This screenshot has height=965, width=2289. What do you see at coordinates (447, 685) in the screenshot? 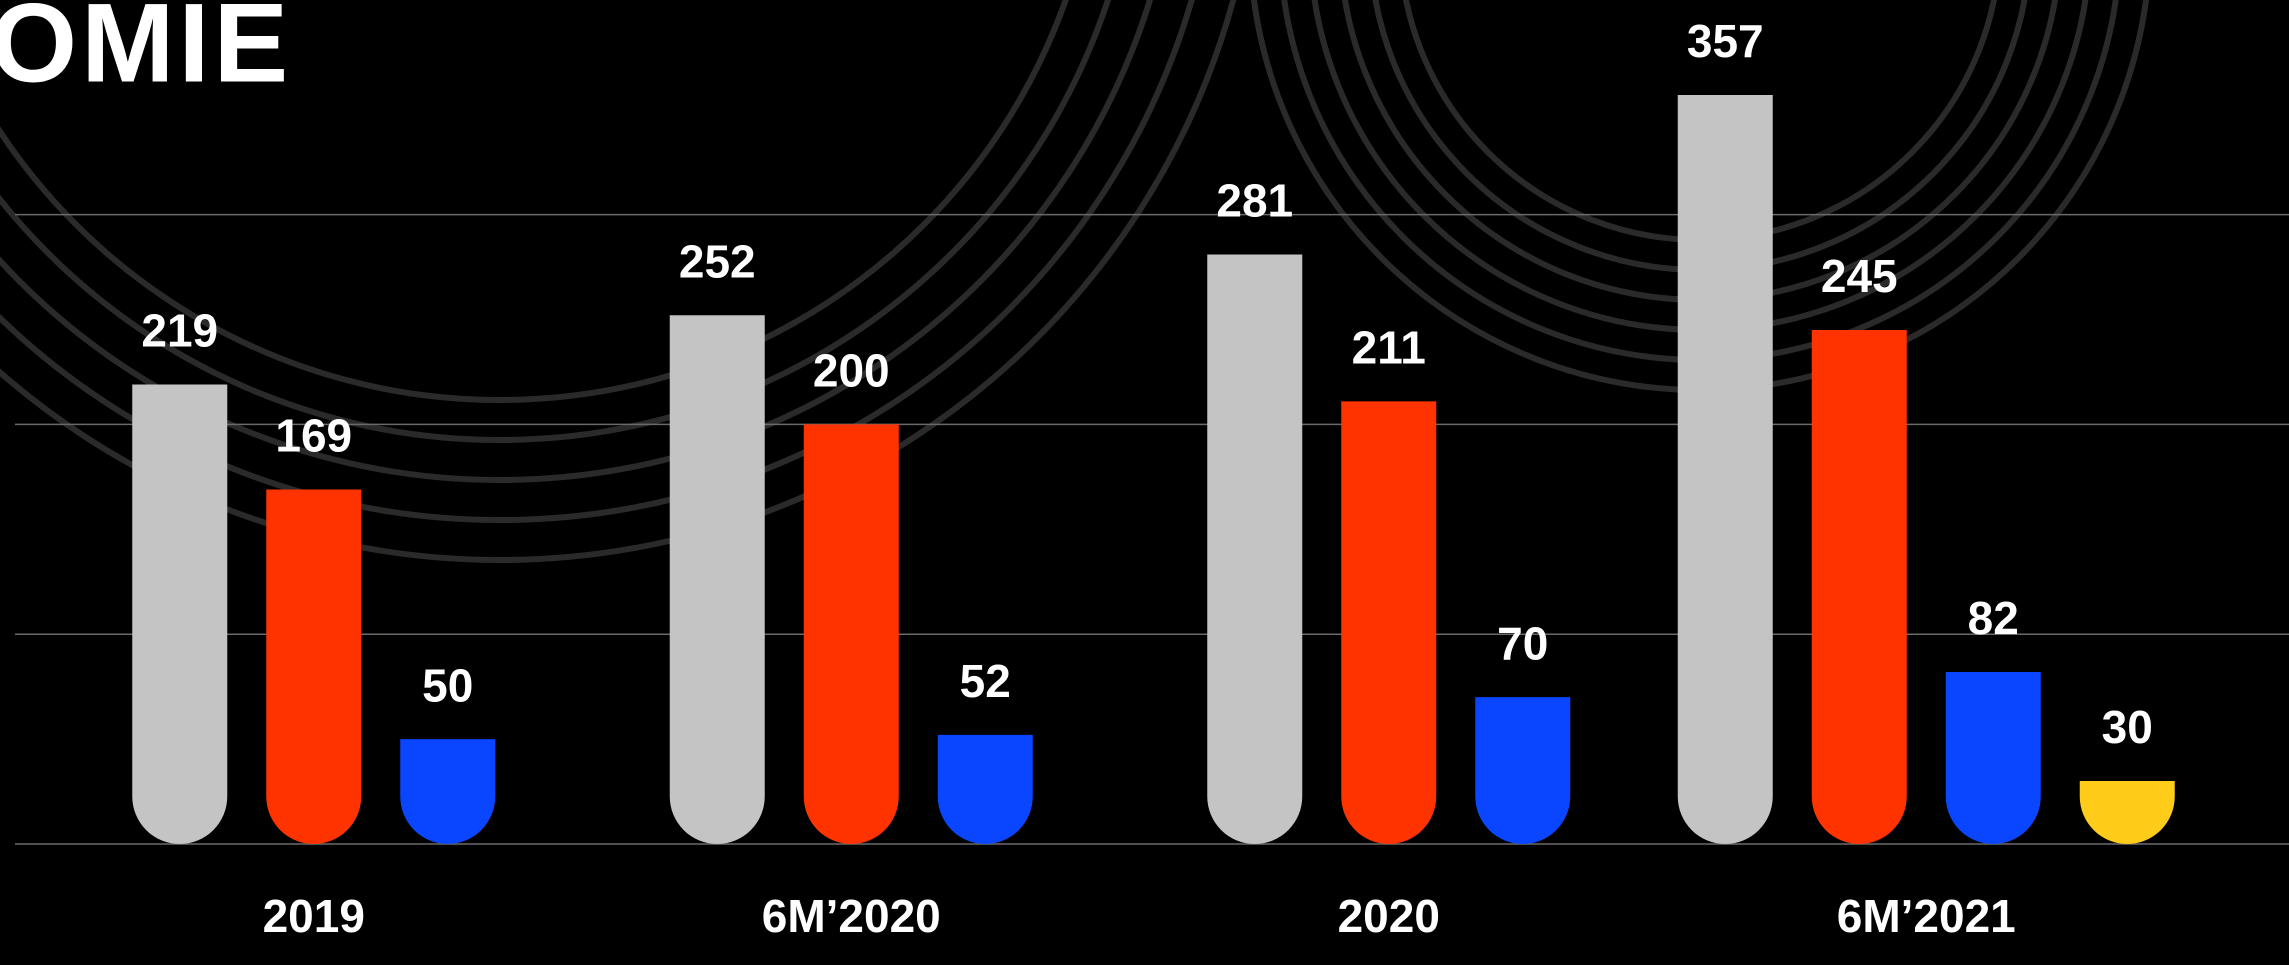
I see `value-label: 50` at bounding box center [447, 685].